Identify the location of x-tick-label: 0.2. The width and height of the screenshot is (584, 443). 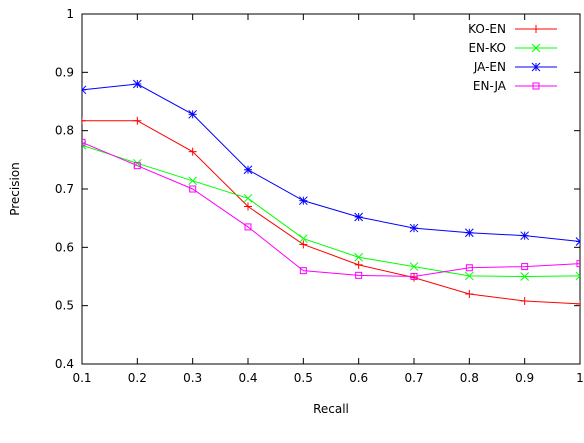
(137, 378).